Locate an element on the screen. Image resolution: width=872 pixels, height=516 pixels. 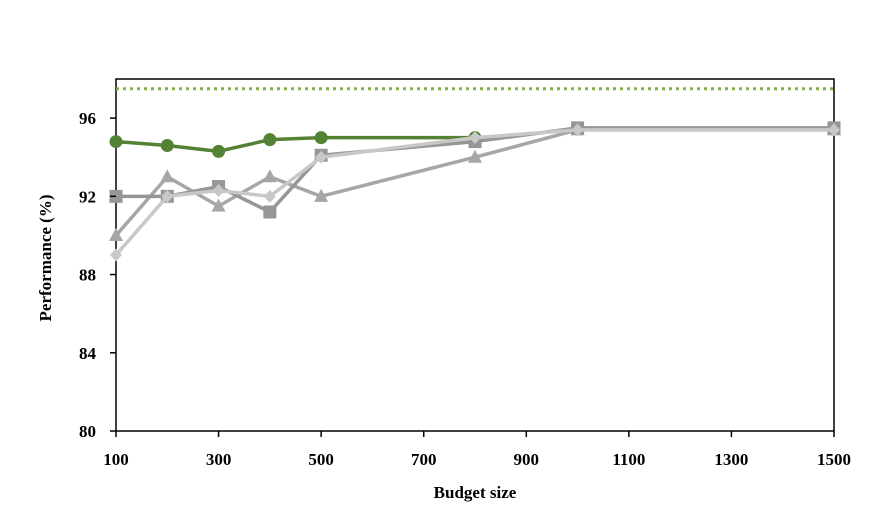
x-tick-label: 100 is located at coordinates (116, 459).